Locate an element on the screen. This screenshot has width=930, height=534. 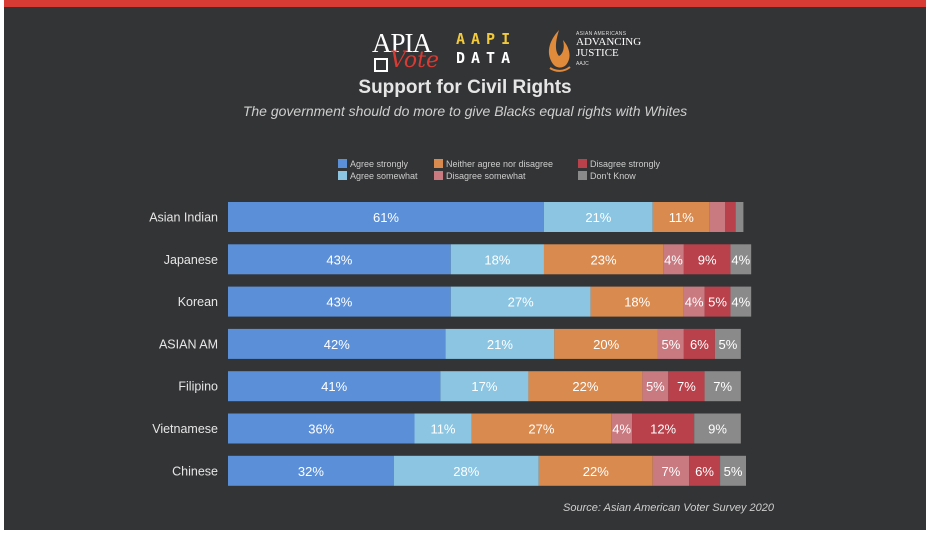
bar-vietnamese-disagree-somewhat is located at coordinates (622, 428).